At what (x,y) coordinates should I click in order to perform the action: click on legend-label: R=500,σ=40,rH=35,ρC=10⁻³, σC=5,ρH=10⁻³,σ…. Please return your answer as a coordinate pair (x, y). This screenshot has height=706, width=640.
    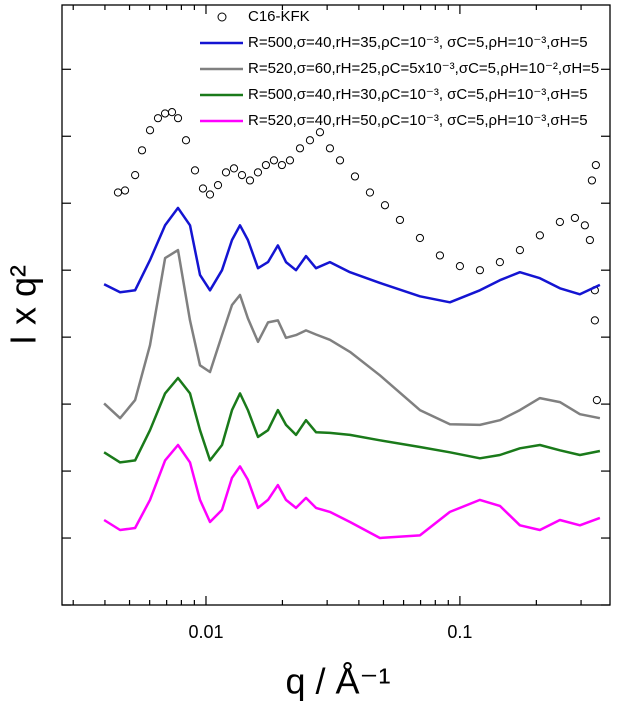
    Looking at the image, I should click on (418, 42).